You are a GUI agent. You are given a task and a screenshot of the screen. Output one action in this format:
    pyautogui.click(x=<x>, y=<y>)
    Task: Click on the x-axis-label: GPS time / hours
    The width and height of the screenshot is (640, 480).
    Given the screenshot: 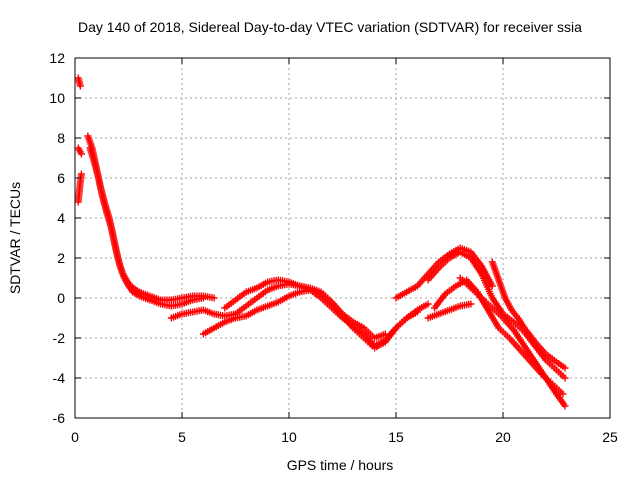 What is the action you would take?
    pyautogui.click(x=340, y=465)
    